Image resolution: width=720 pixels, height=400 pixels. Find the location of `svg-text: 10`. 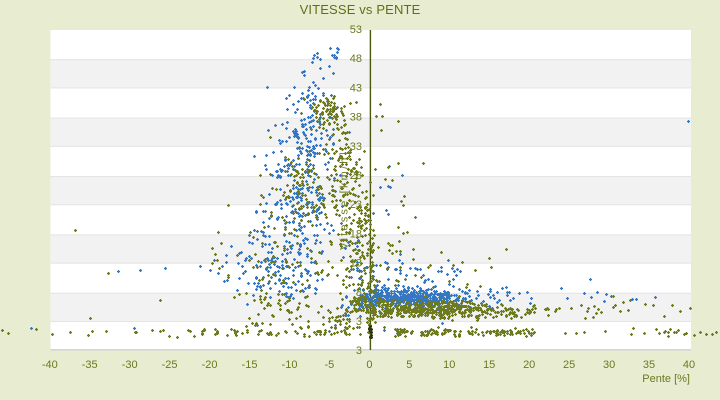

svg-text: 10 is located at coordinates (449, 365).